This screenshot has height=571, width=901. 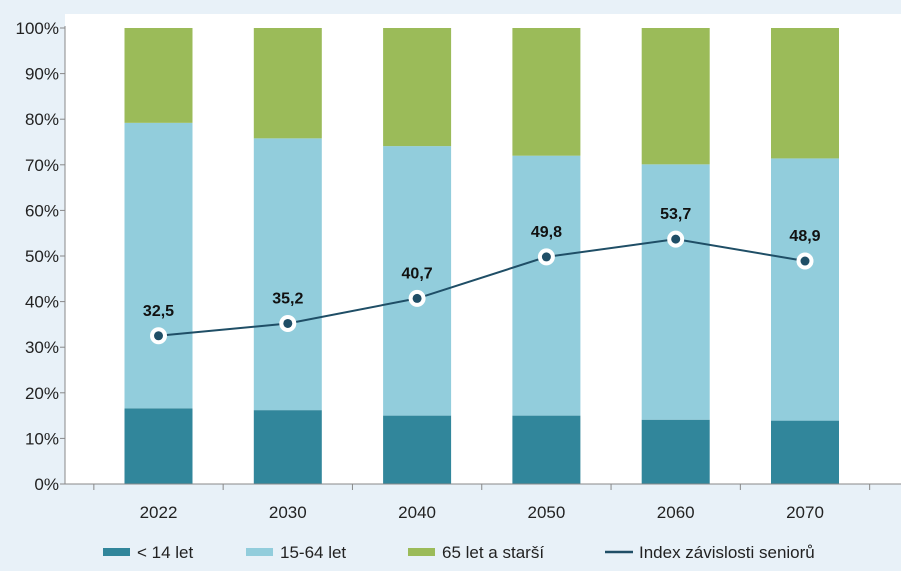 I want to click on y-tick-label: 0%, so click(x=46, y=484).